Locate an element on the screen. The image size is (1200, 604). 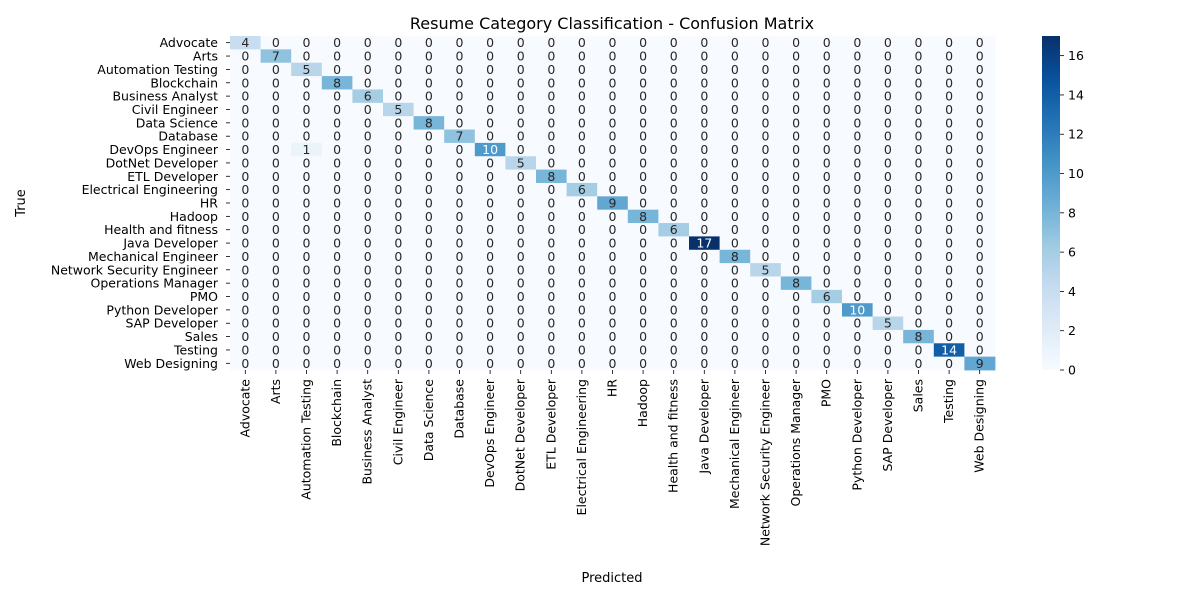
x-tick-label: Web Designing is located at coordinates (979, 426).